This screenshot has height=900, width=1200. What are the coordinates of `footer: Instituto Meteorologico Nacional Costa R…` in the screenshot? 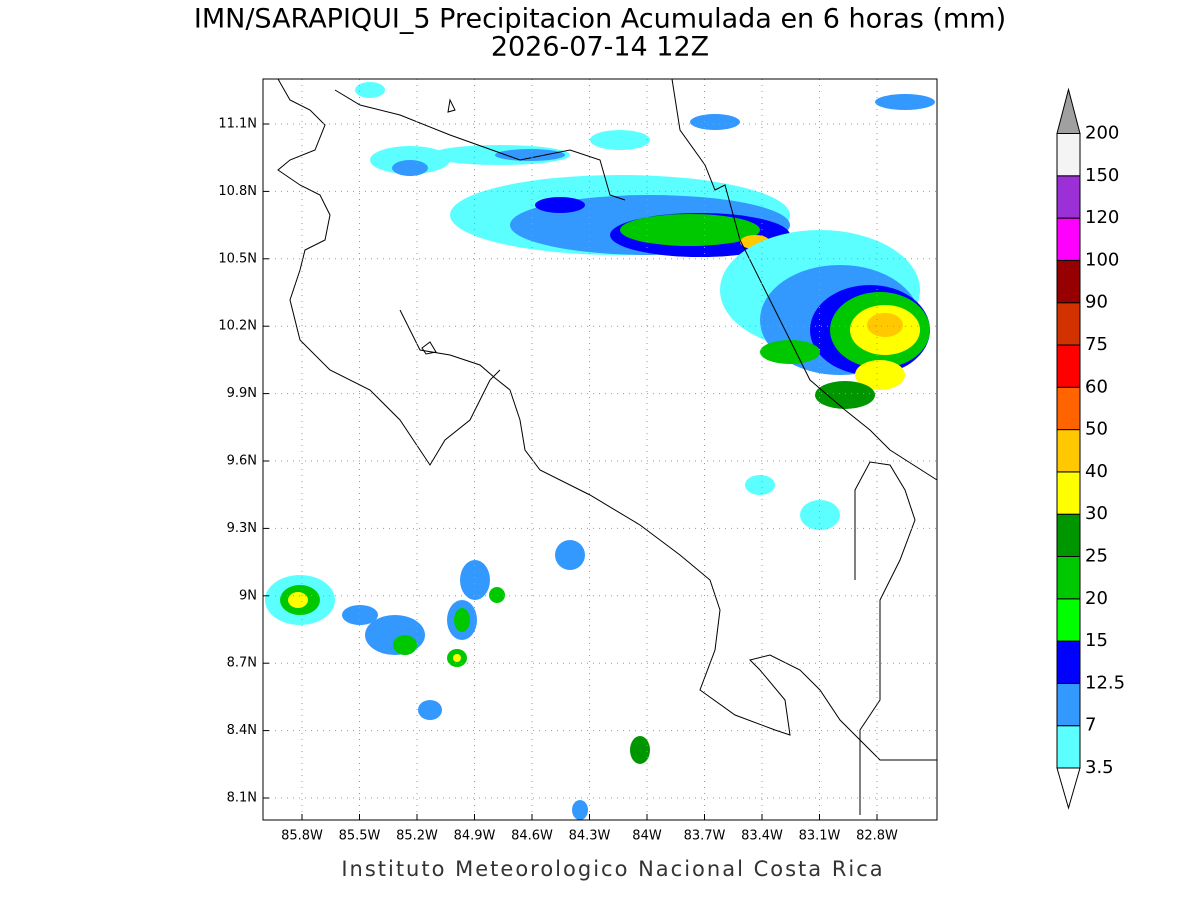 It's located at (612, 869).